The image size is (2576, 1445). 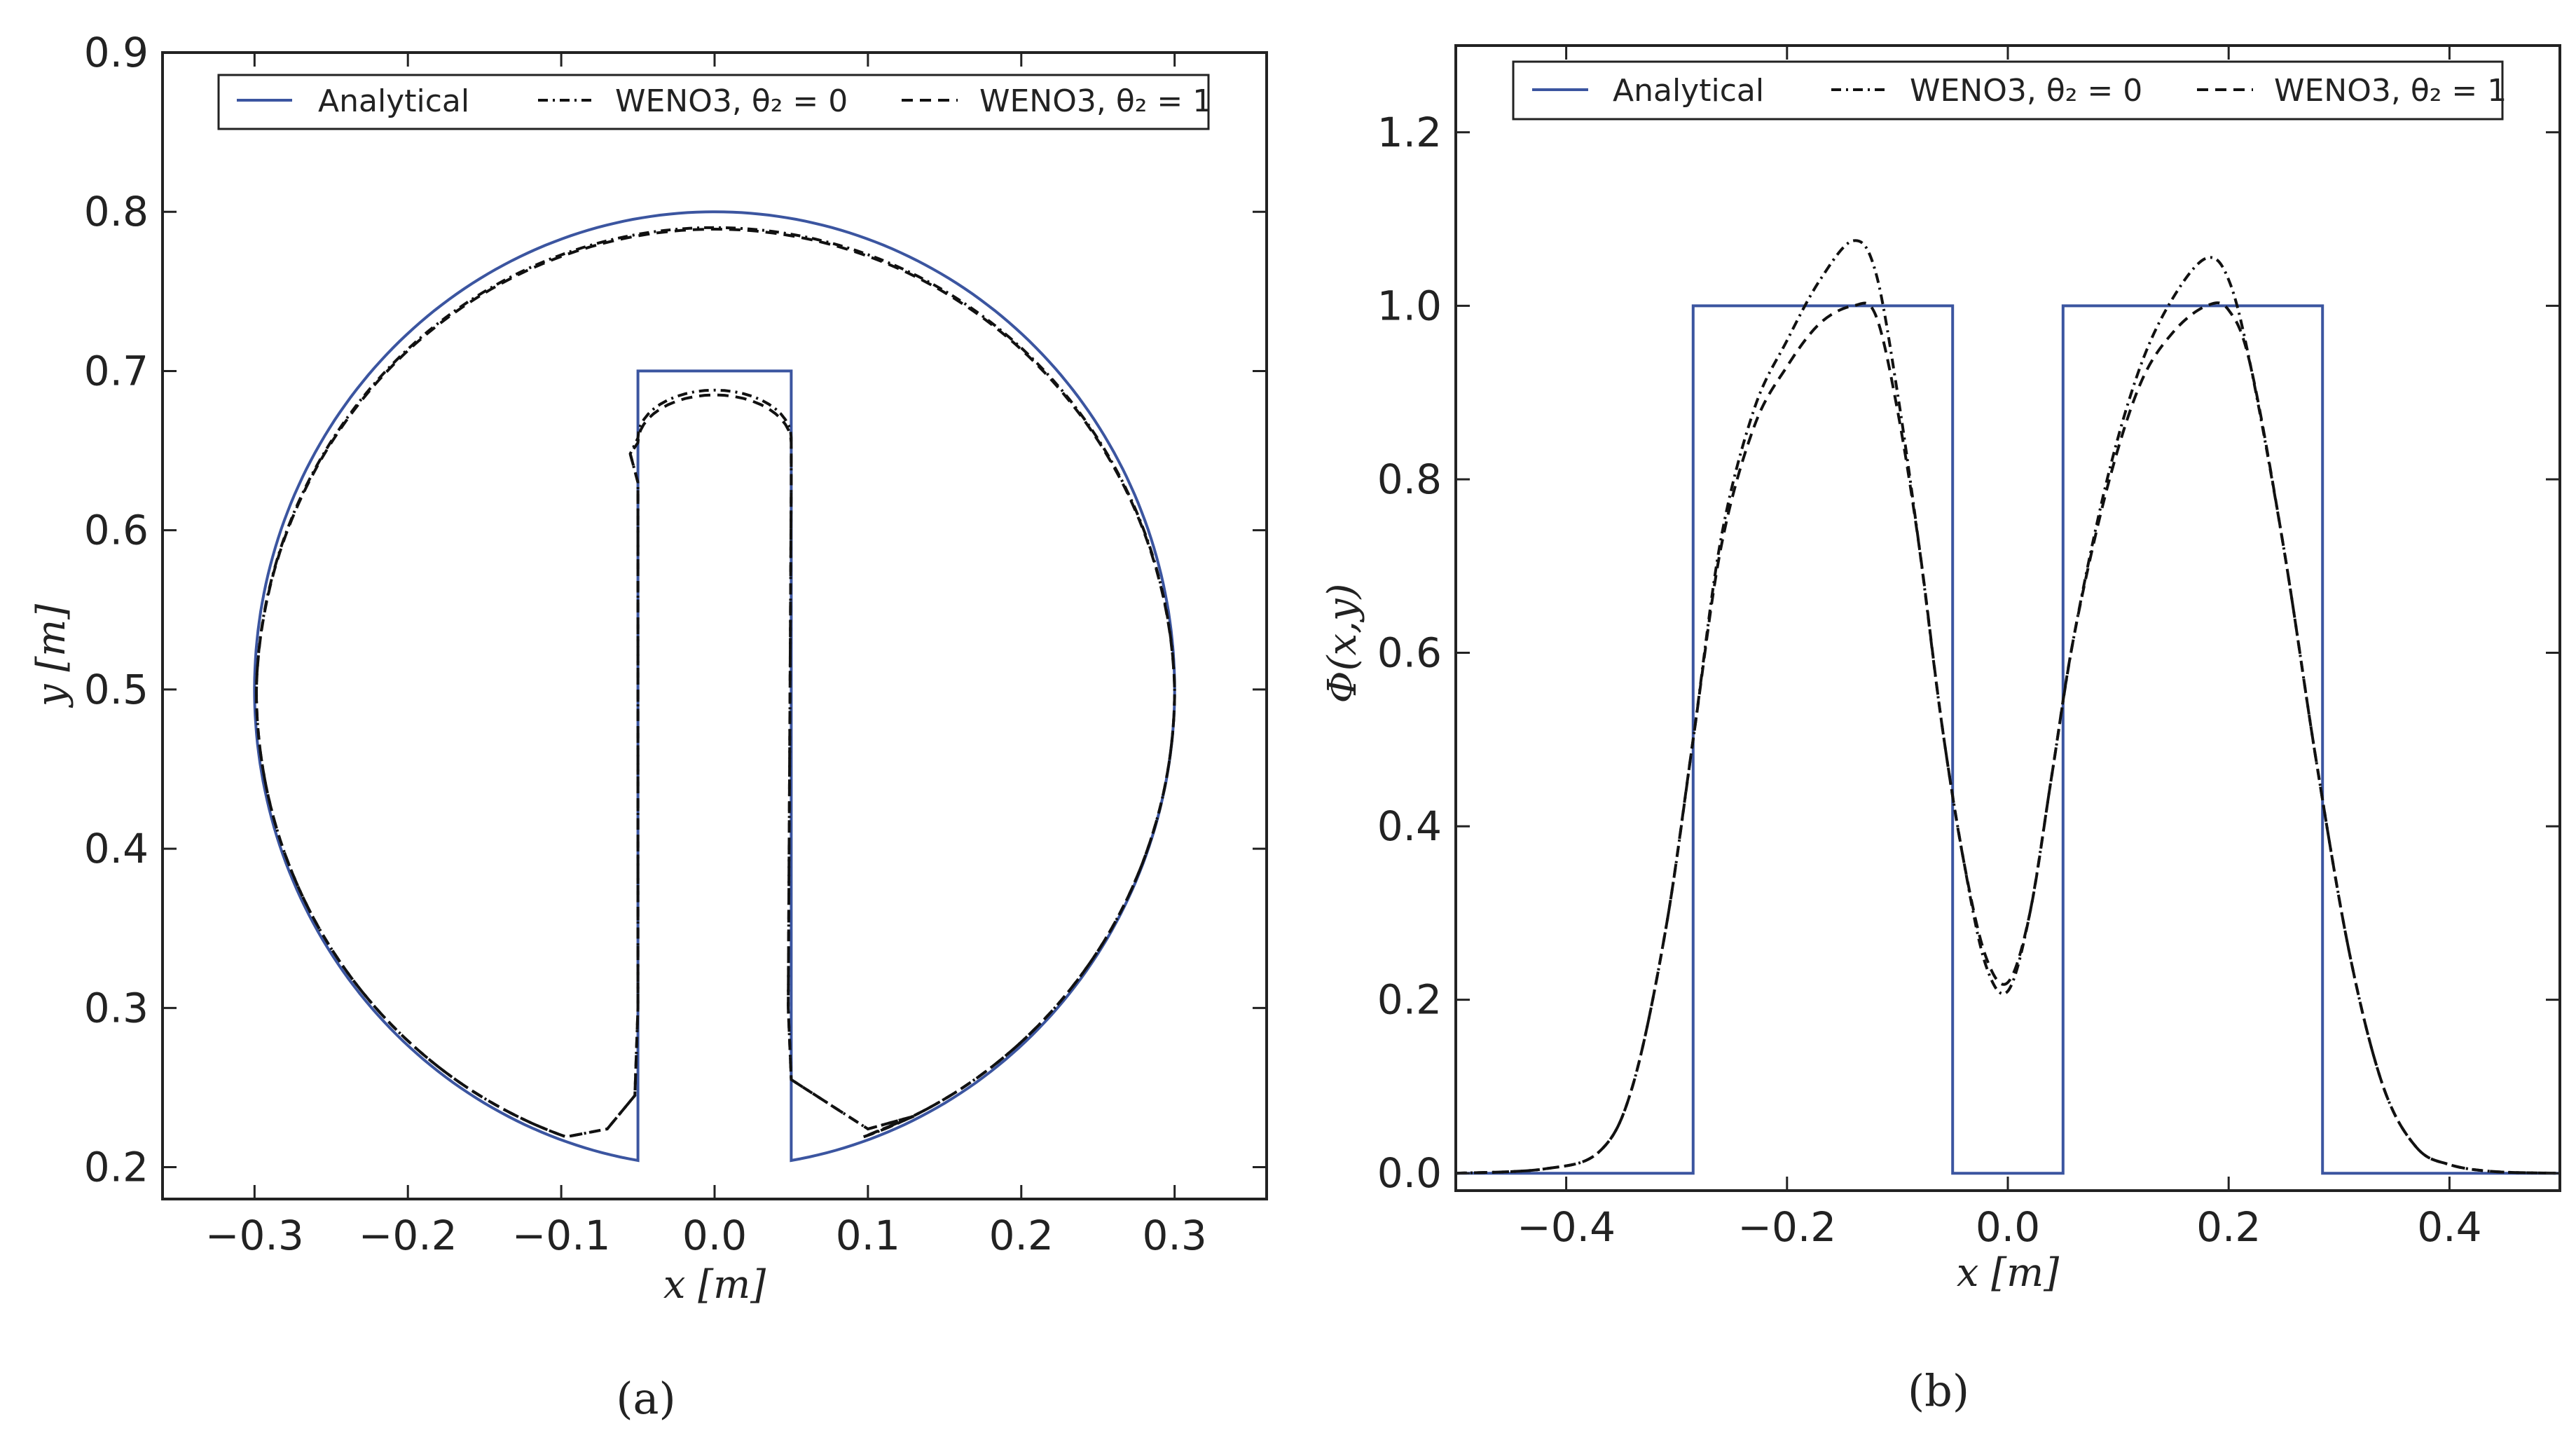 I want to click on panel-b-y-tick-label: 0.2, so click(x=1409, y=1000).